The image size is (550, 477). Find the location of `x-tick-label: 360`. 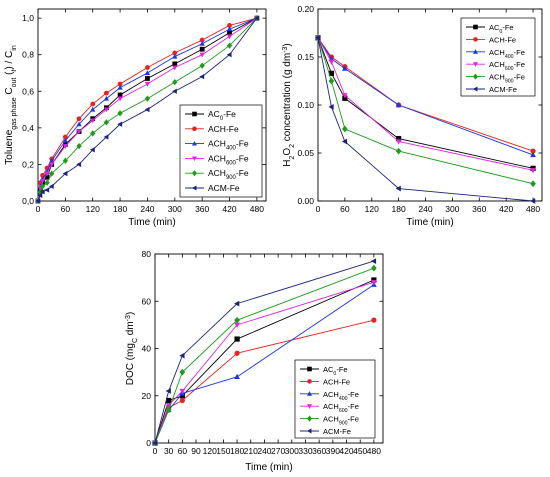

x-tick-label: 360 is located at coordinates (202, 209).